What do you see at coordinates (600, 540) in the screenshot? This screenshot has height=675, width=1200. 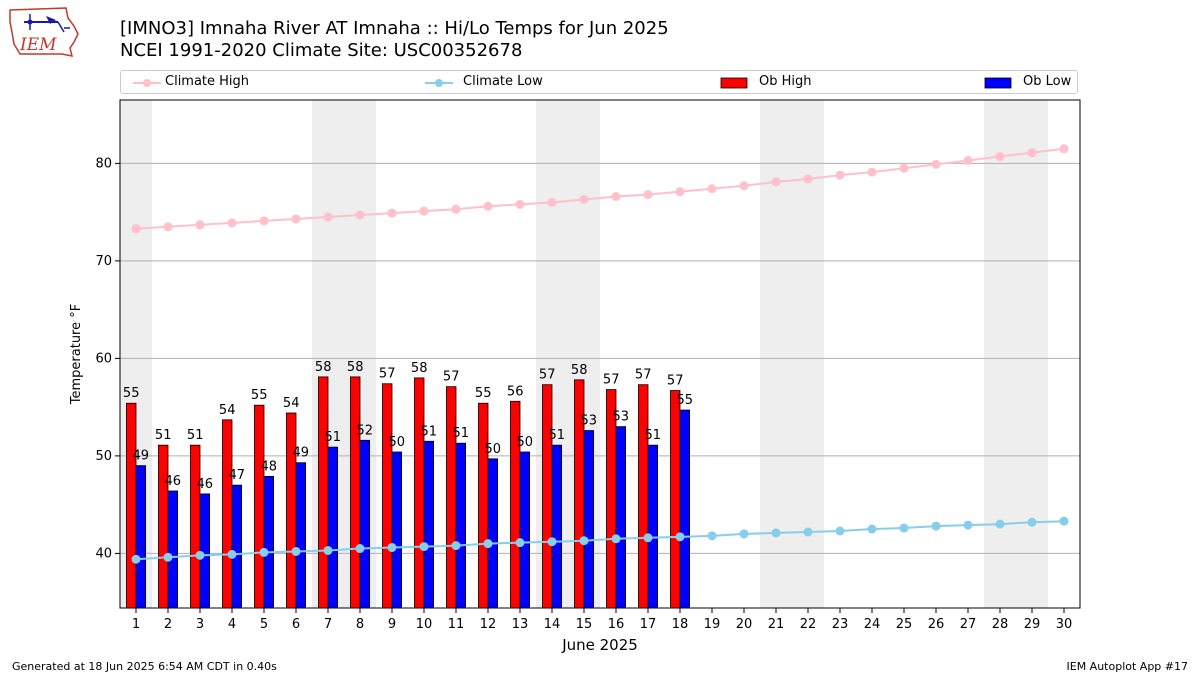 I see `climate-low-line` at bounding box center [600, 540].